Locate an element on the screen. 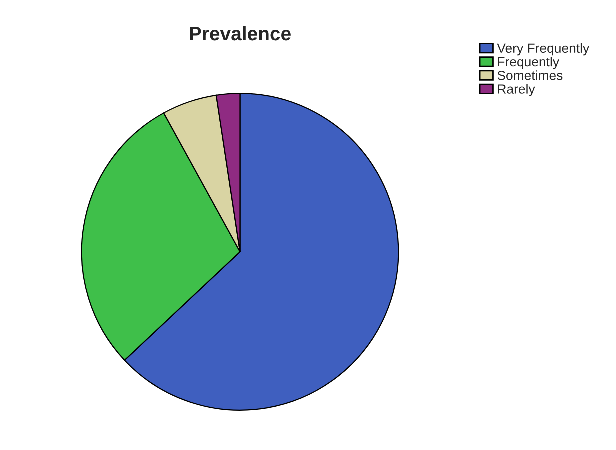  legend-label: Rarely is located at coordinates (517, 90).